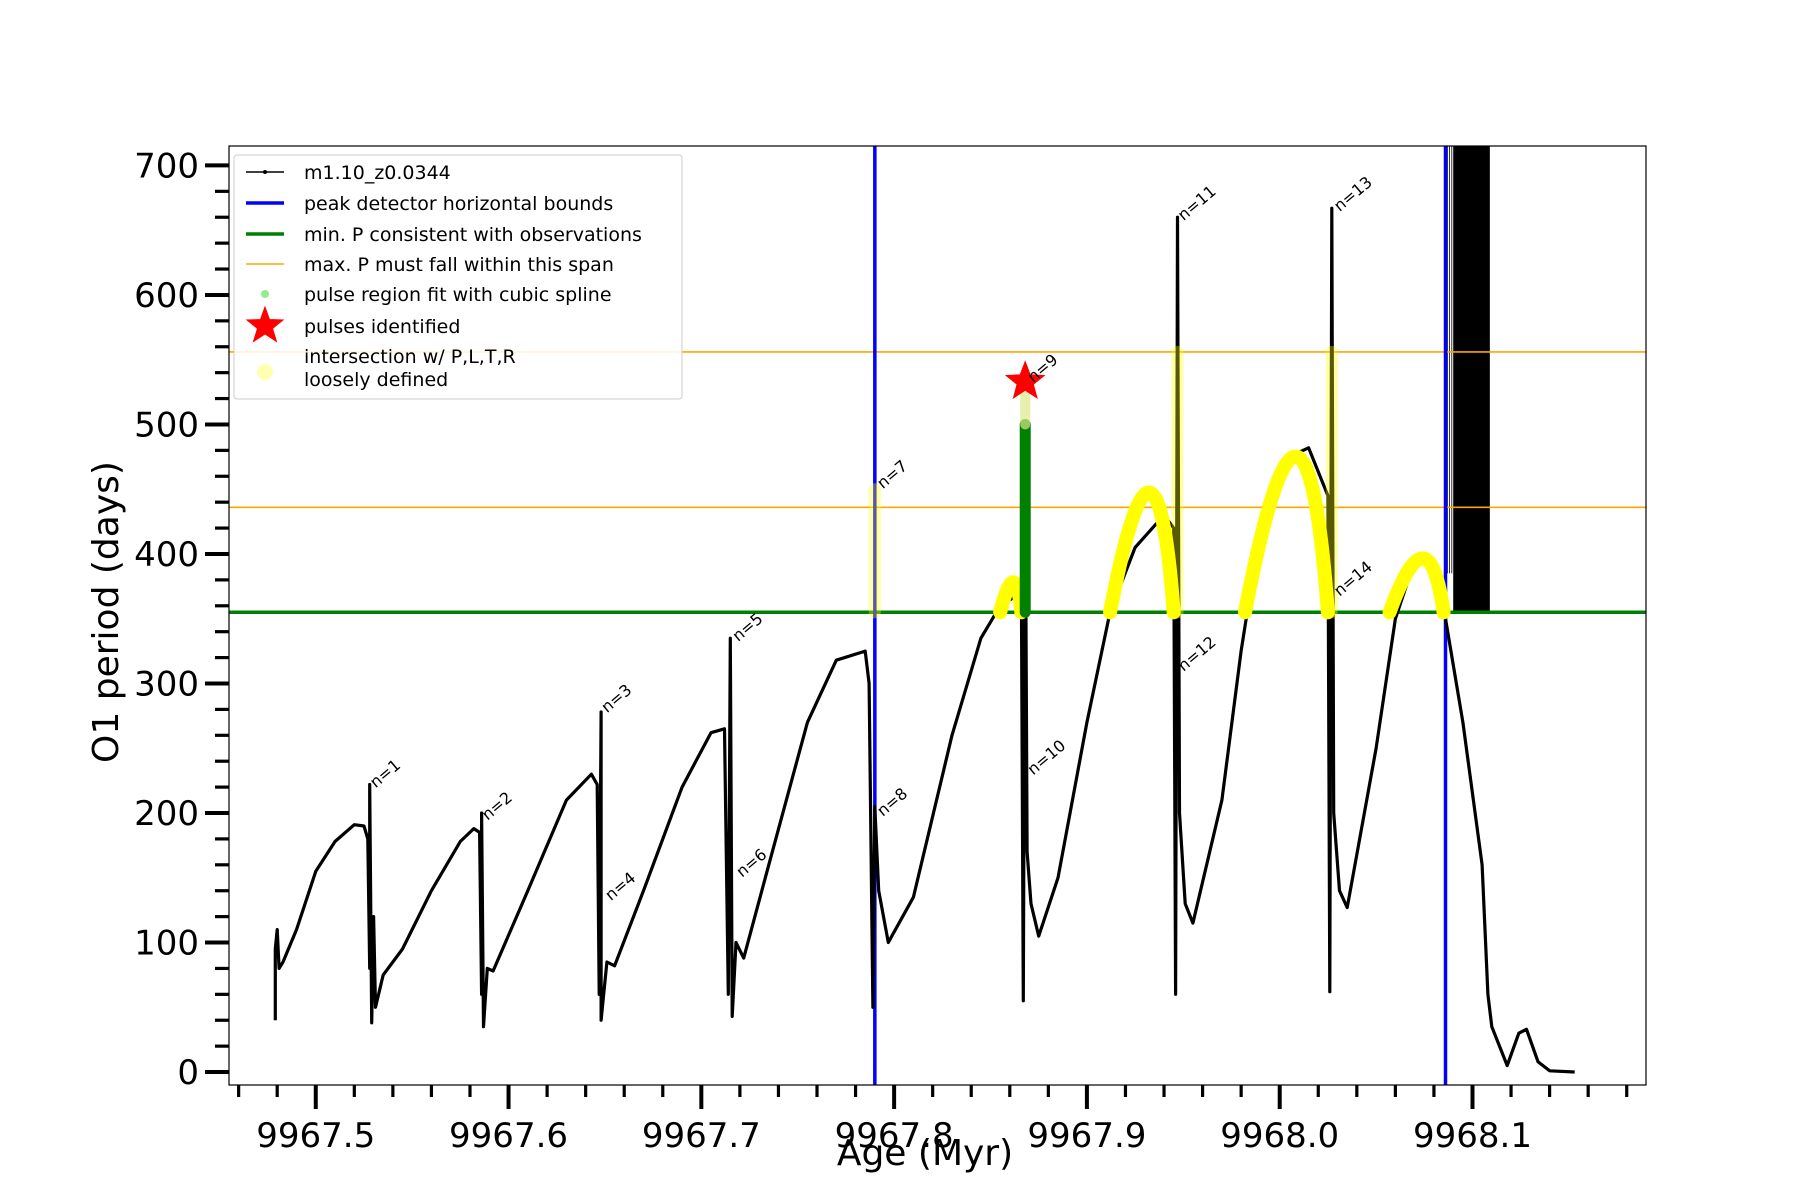  I want to click on legend-entry-pulses: pulses identified, so click(352, 324).